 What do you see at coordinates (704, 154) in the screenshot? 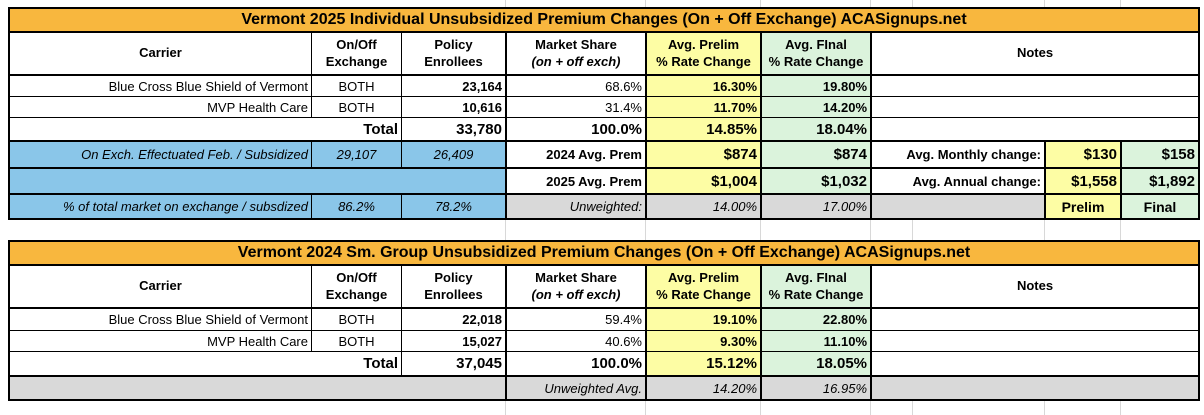
I see `prem-2024-prelim: $874` at bounding box center [704, 154].